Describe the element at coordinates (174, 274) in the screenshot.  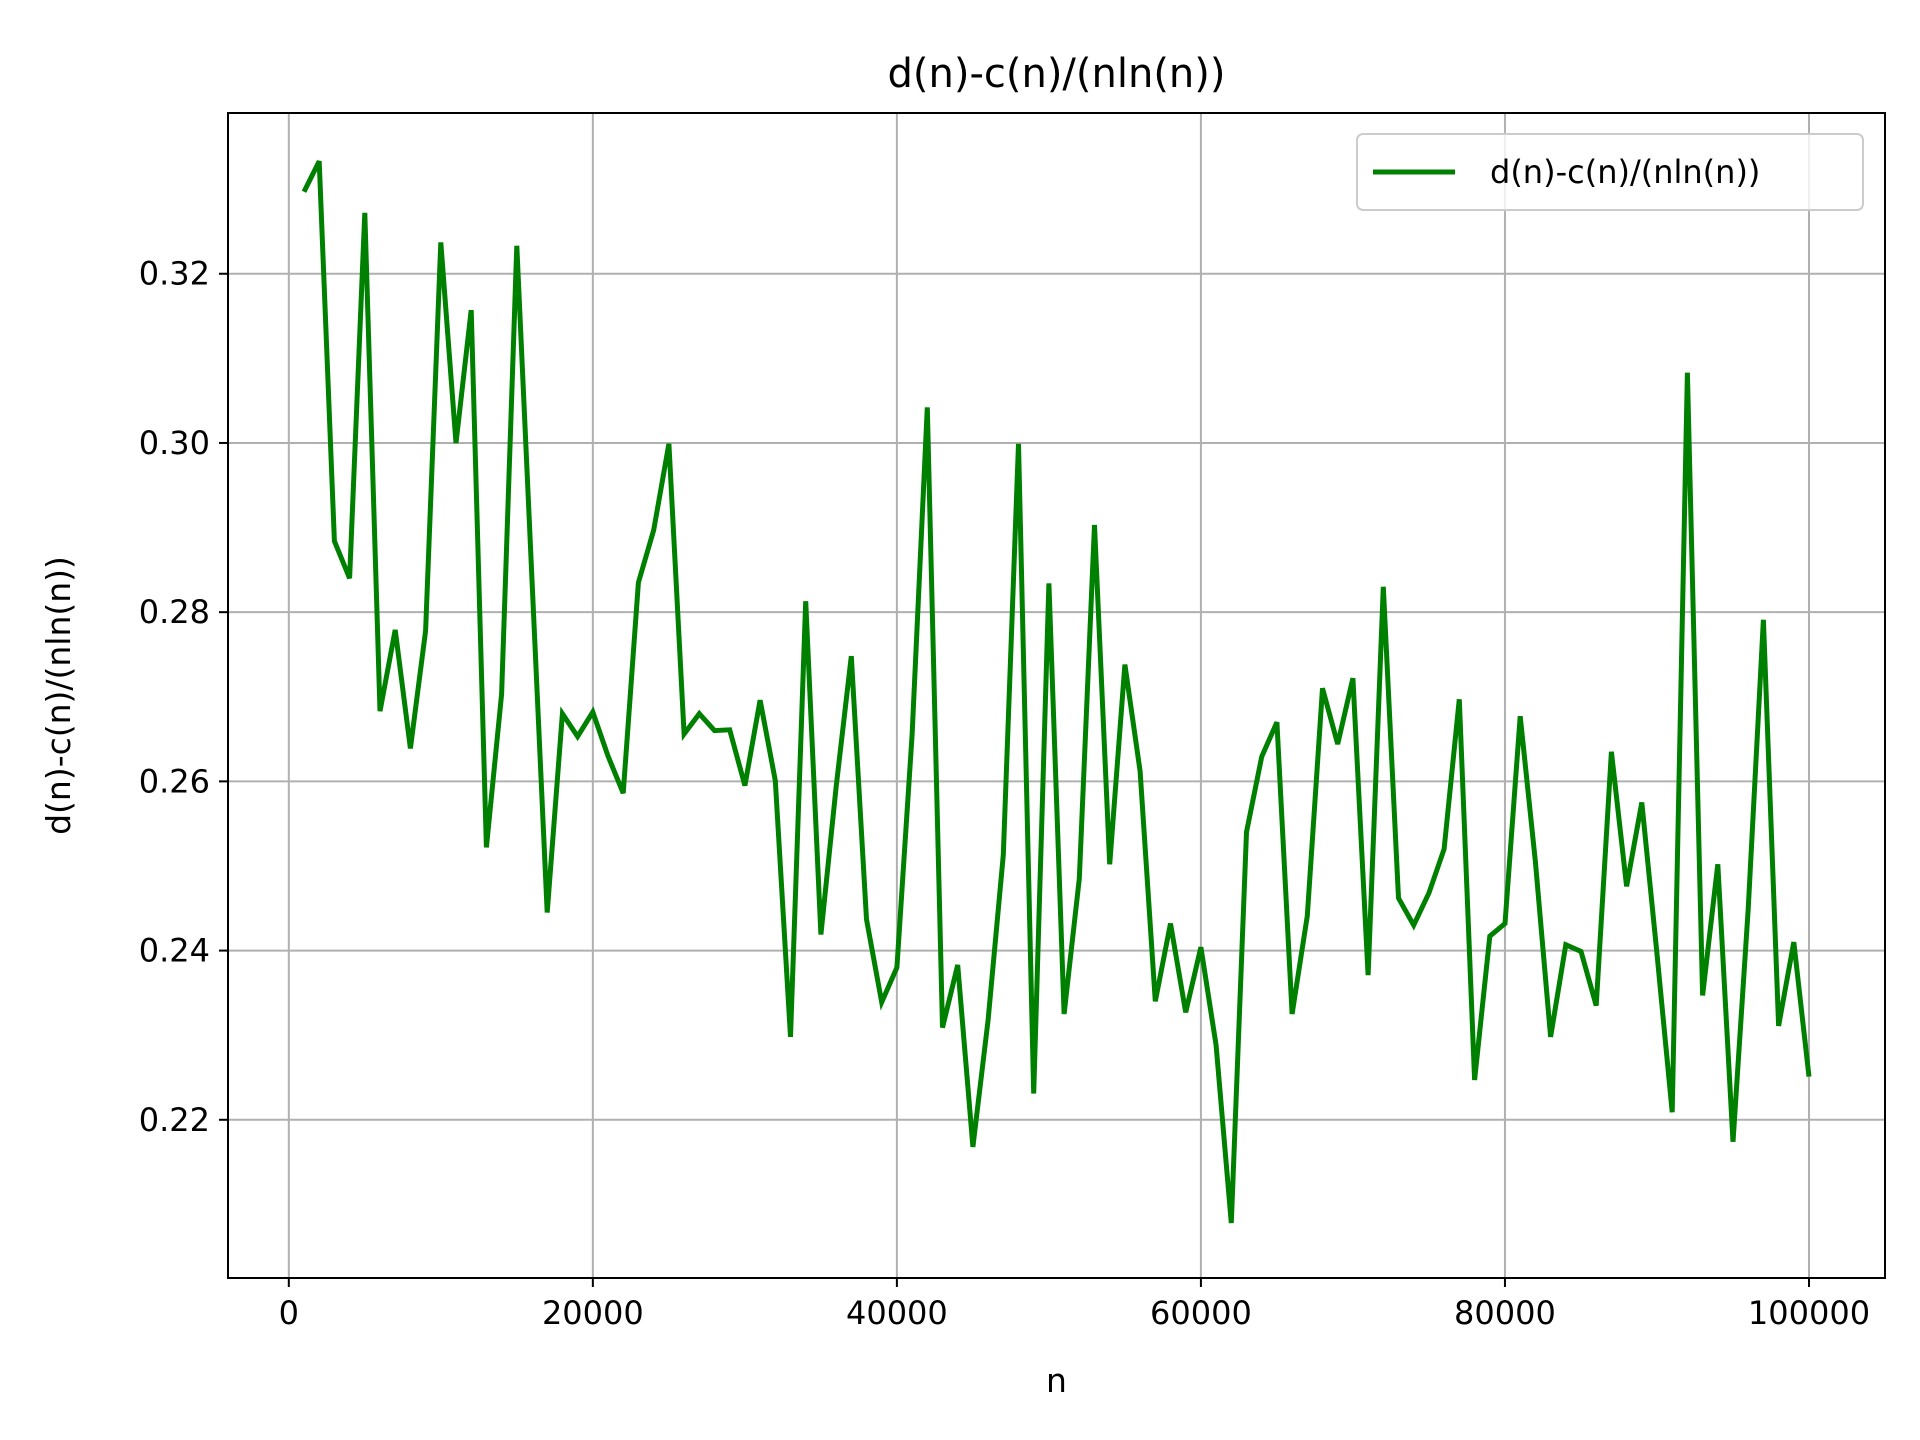
I see `y-tick-label: 0.32` at that location.